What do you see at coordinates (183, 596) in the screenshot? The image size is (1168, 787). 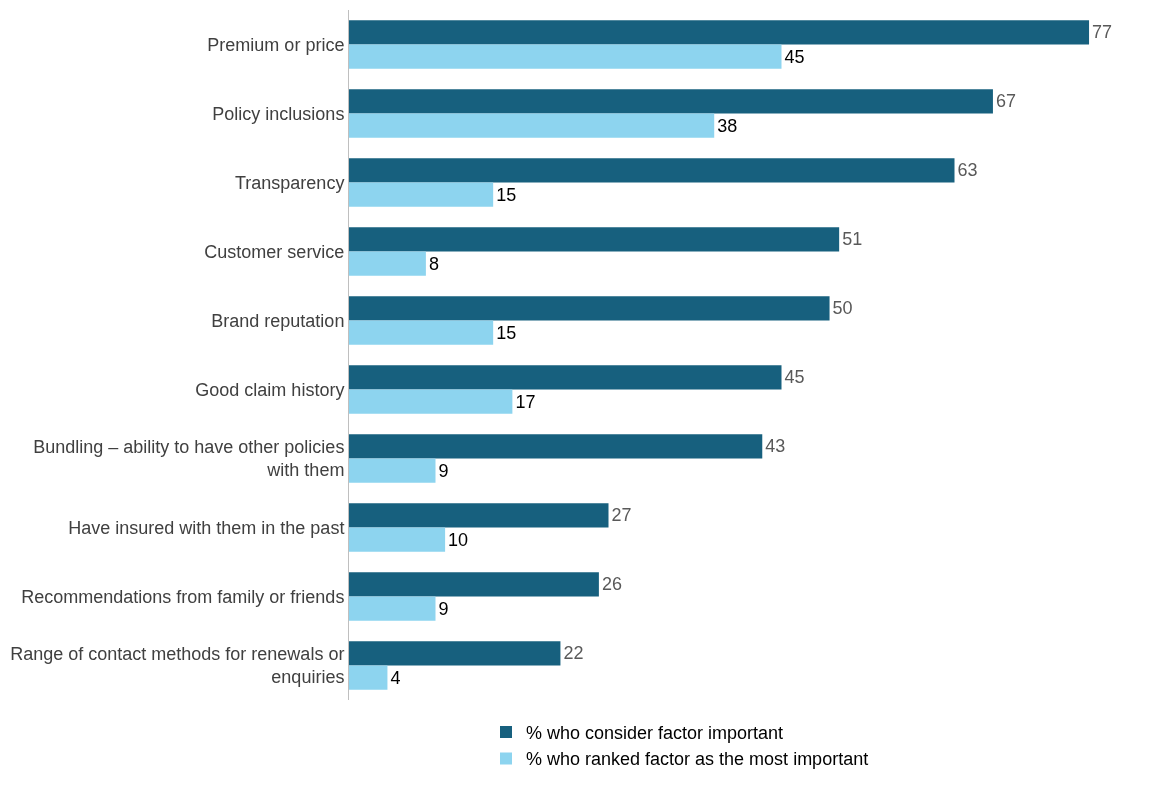 I see `y-tick-label: Recommendations from family or friends` at bounding box center [183, 596].